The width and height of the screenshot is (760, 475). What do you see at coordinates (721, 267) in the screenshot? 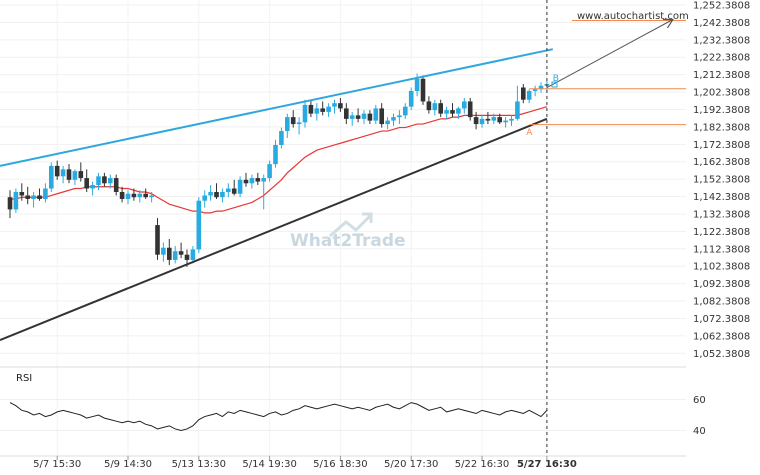
I see `y-tick-label: 1,102.3808` at bounding box center [721, 267].